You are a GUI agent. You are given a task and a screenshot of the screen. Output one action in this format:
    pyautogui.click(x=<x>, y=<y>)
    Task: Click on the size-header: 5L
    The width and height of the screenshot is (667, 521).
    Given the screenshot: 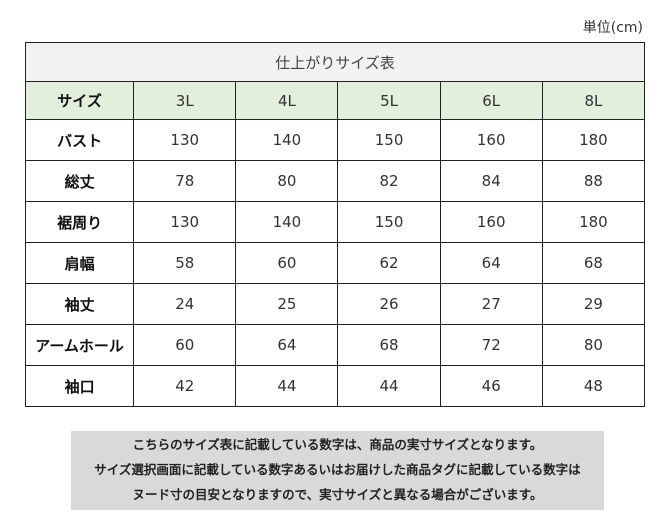 What is the action you would take?
    pyautogui.click(x=389, y=100)
    